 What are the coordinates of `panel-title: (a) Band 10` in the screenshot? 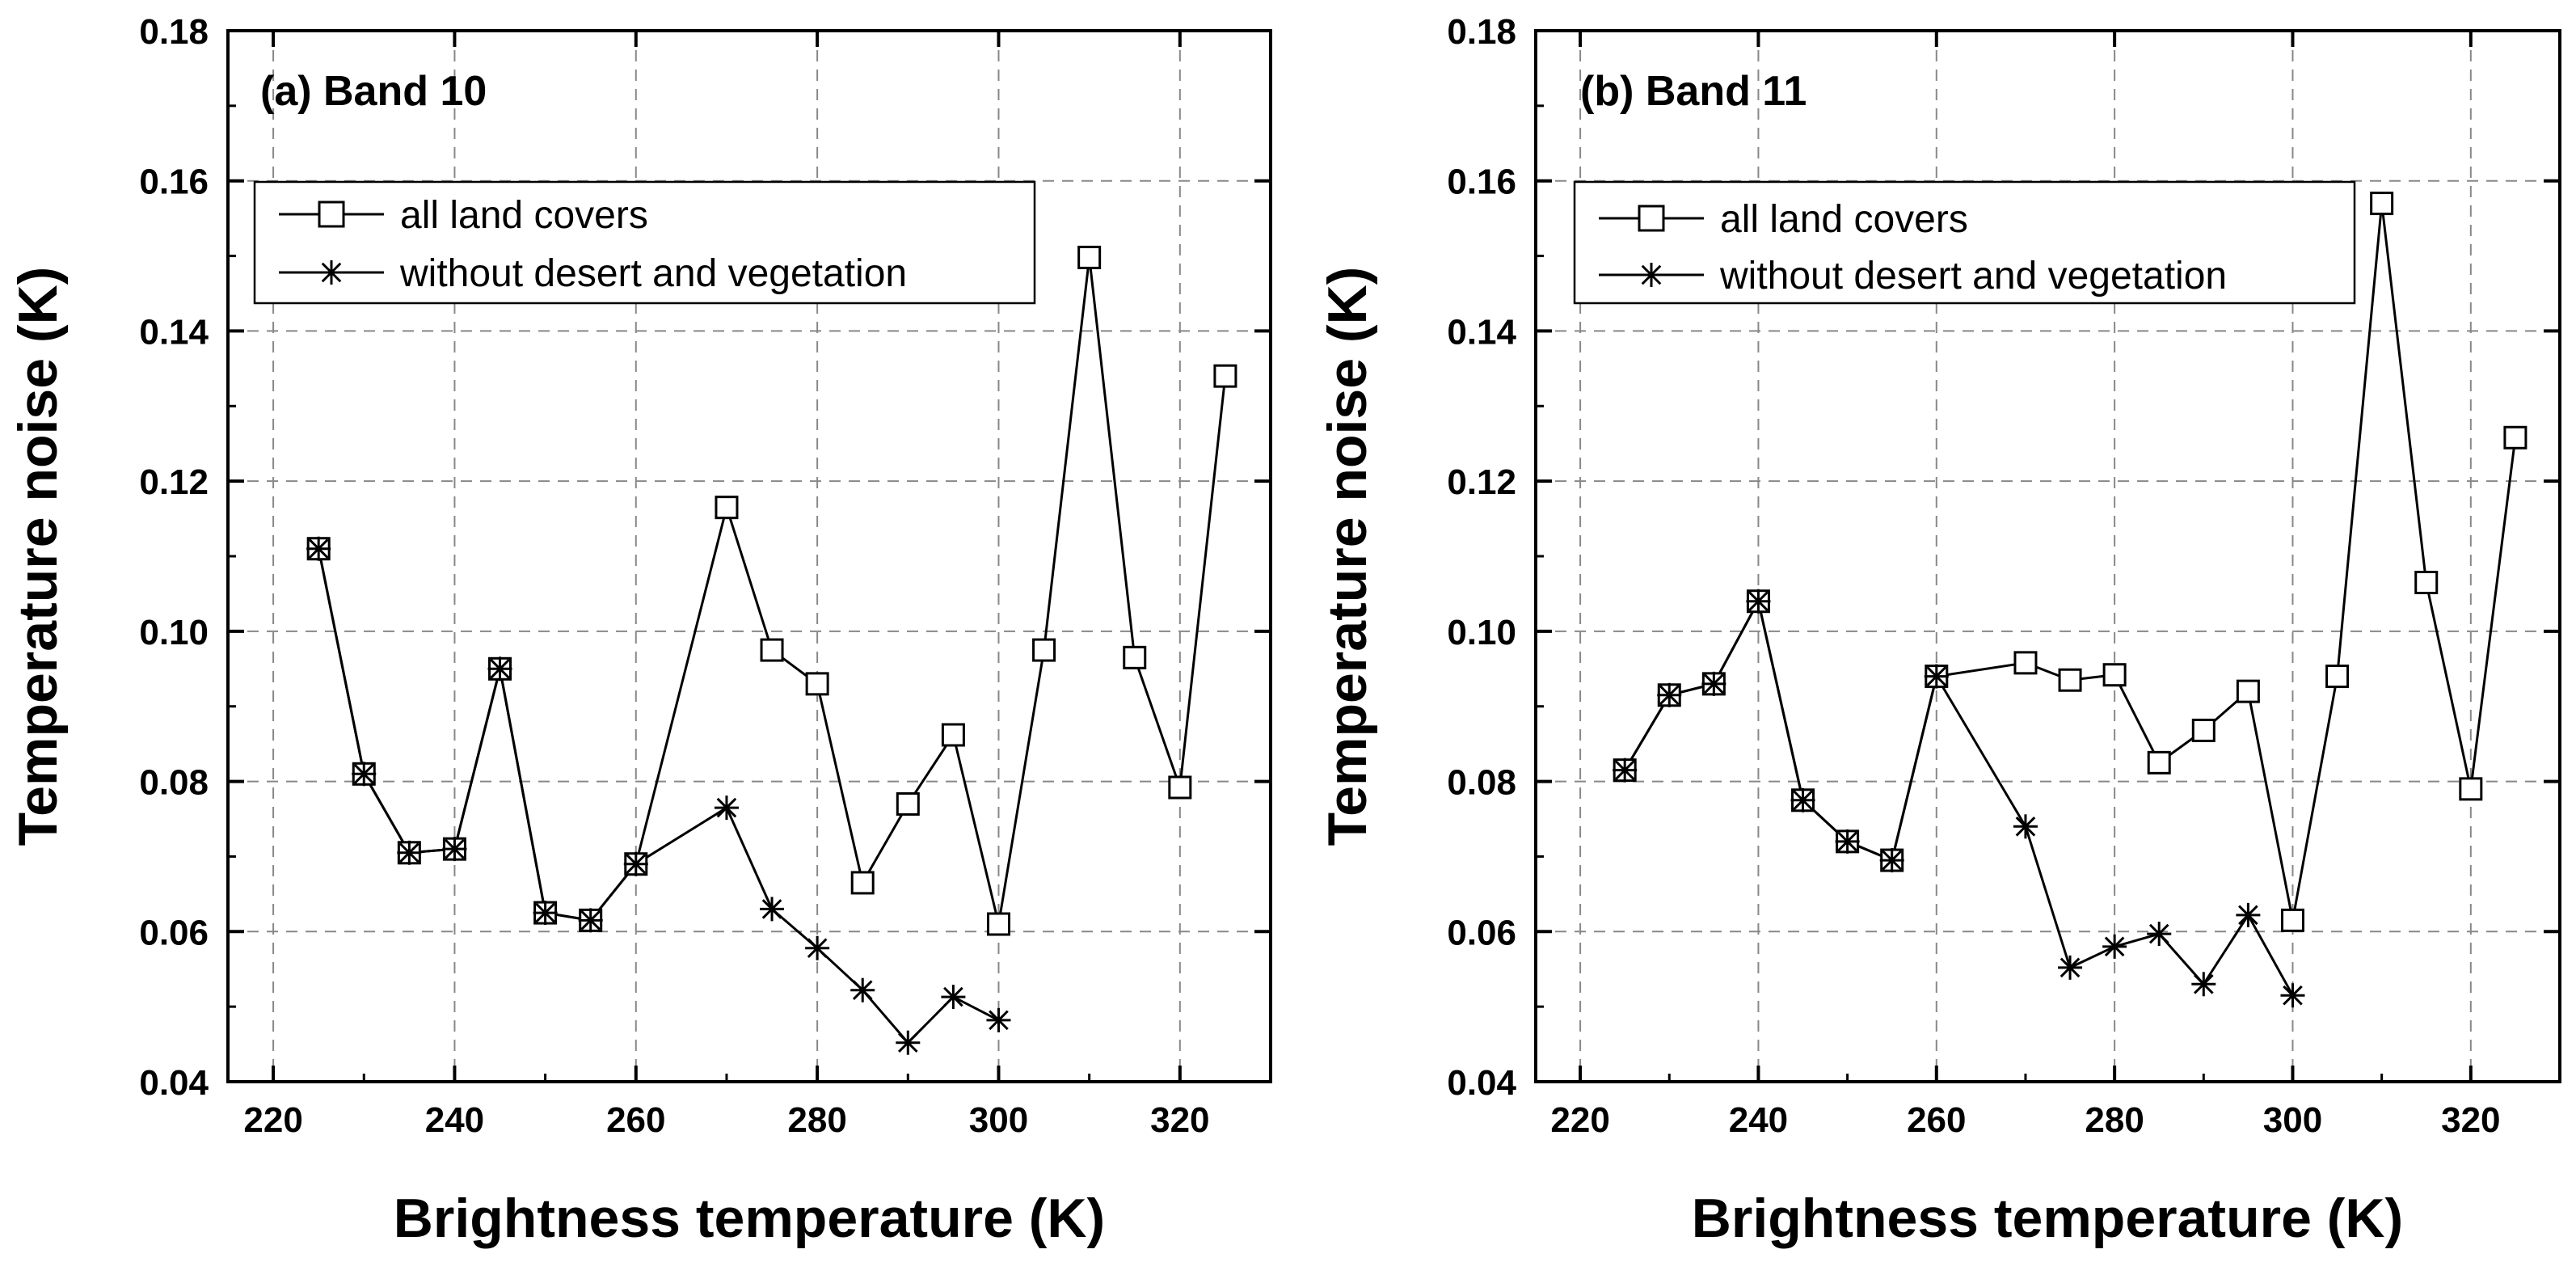 It's located at (373, 91).